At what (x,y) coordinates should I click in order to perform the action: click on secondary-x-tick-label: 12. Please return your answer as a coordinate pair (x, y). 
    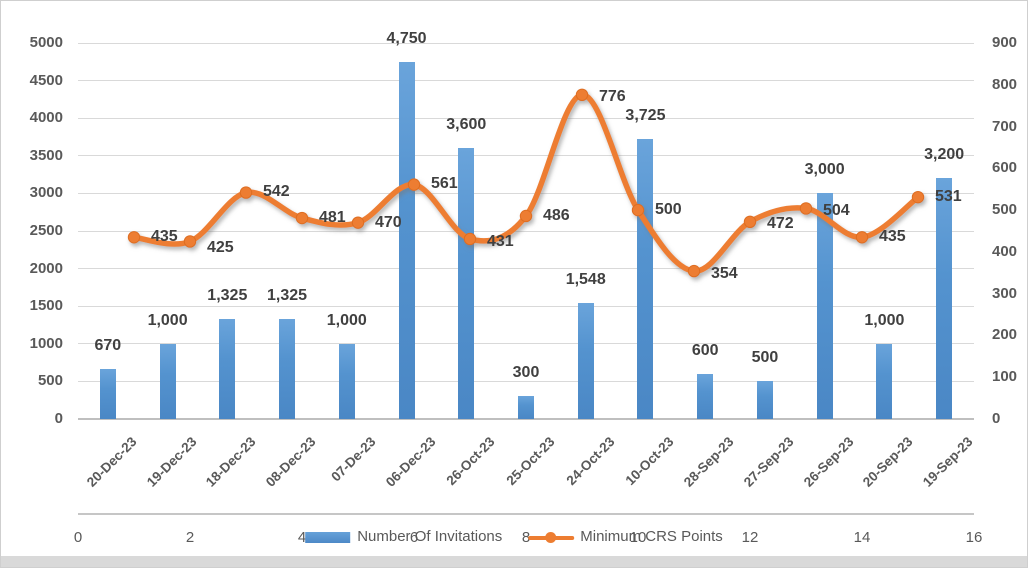
    Looking at the image, I should click on (750, 537).